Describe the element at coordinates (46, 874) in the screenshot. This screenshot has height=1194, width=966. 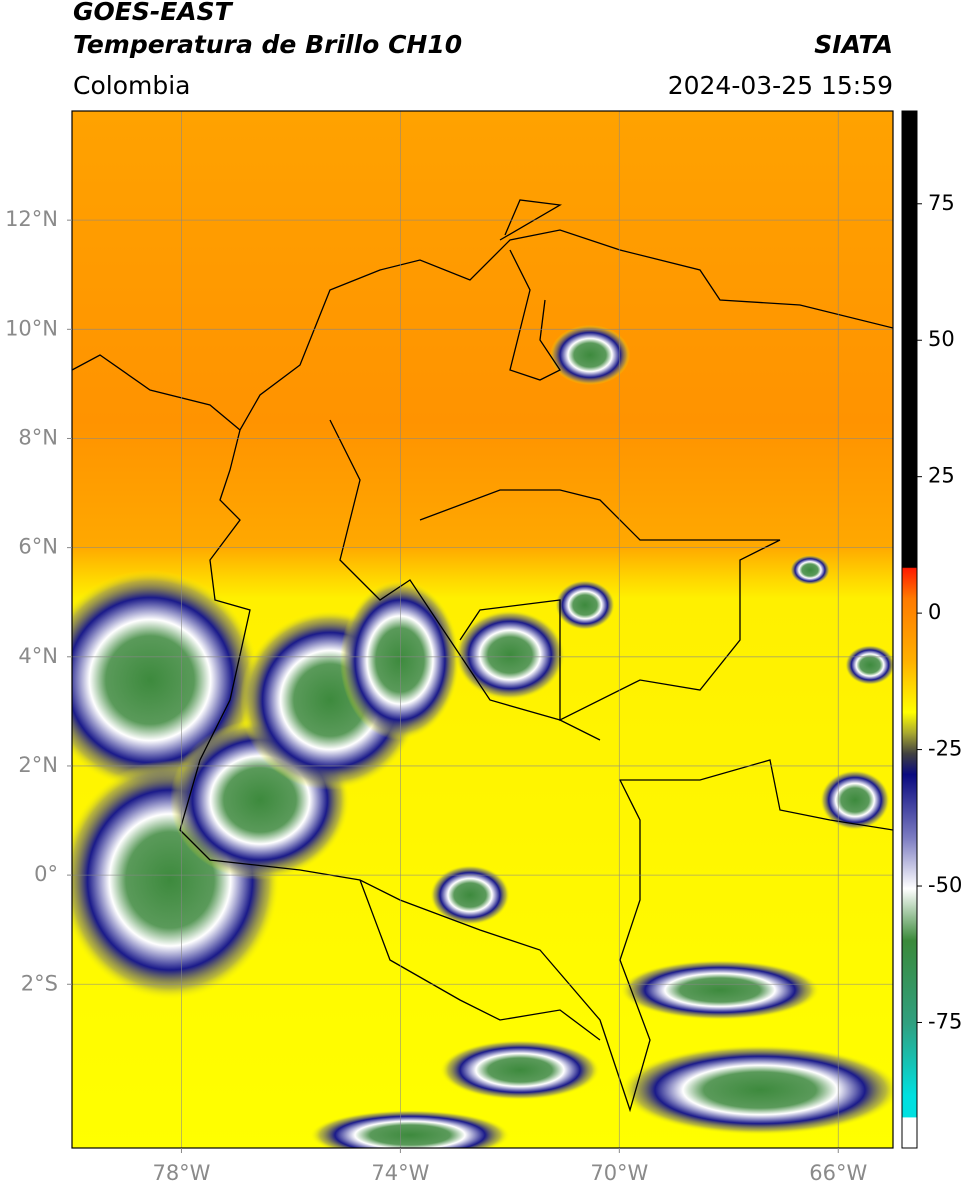
I see `y-tick-label: 0°` at that location.